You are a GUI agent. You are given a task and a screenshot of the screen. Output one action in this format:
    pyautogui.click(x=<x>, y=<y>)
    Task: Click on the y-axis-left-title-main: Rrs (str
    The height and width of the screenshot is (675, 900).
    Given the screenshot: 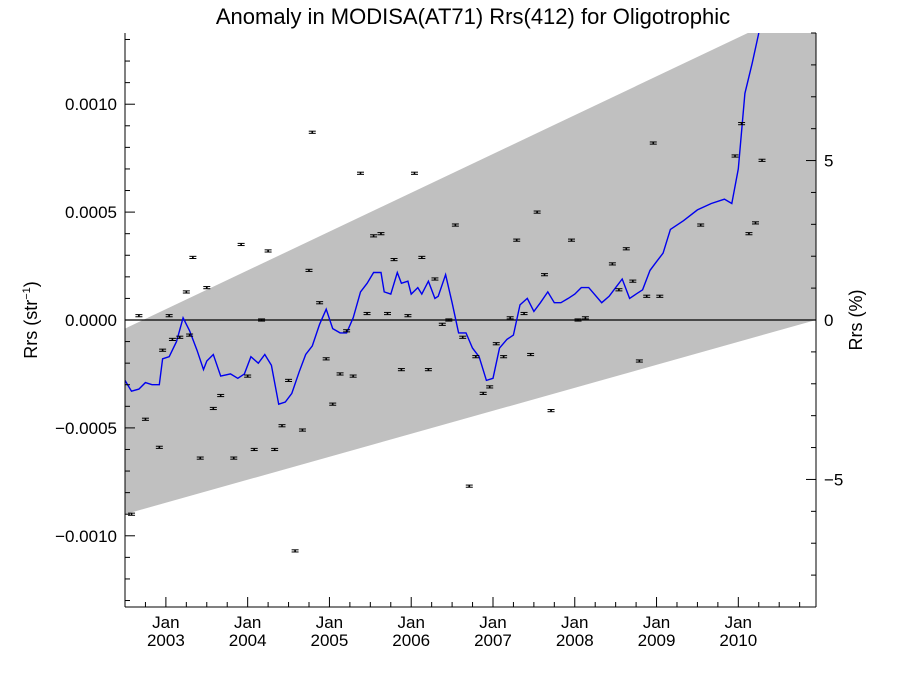 What is the action you would take?
    pyautogui.click(x=31, y=329)
    